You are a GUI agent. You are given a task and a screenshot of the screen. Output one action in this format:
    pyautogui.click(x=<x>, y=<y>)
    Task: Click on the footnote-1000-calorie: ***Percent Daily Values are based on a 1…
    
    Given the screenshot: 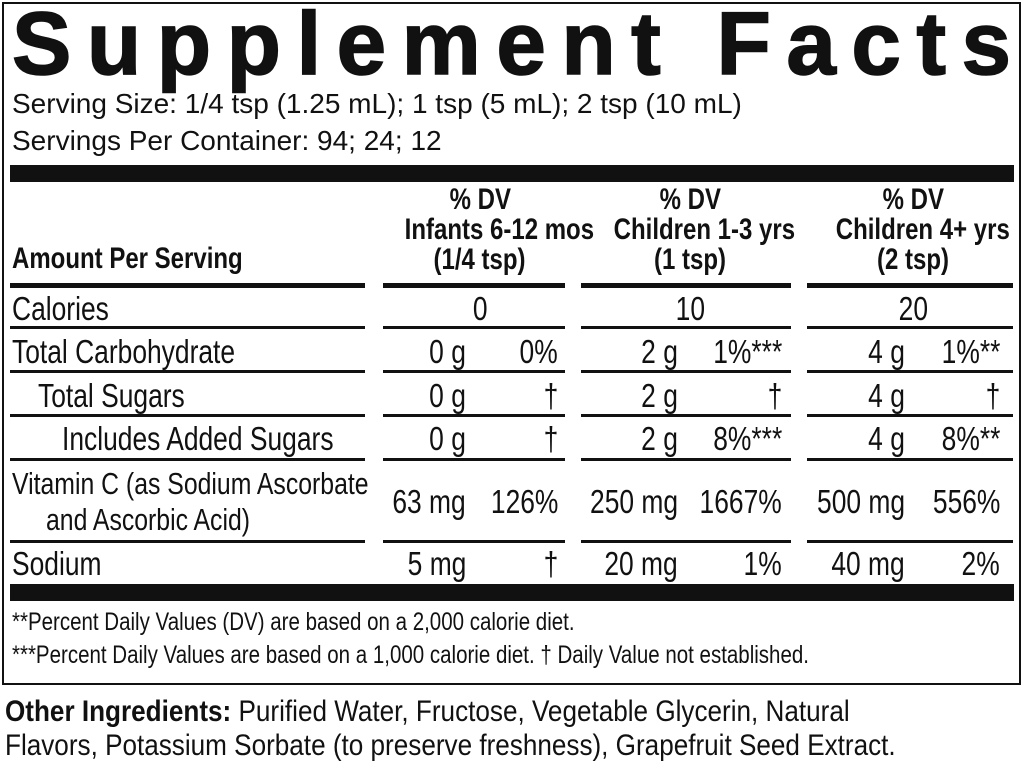 What is the action you would take?
    pyautogui.click(x=410, y=655)
    